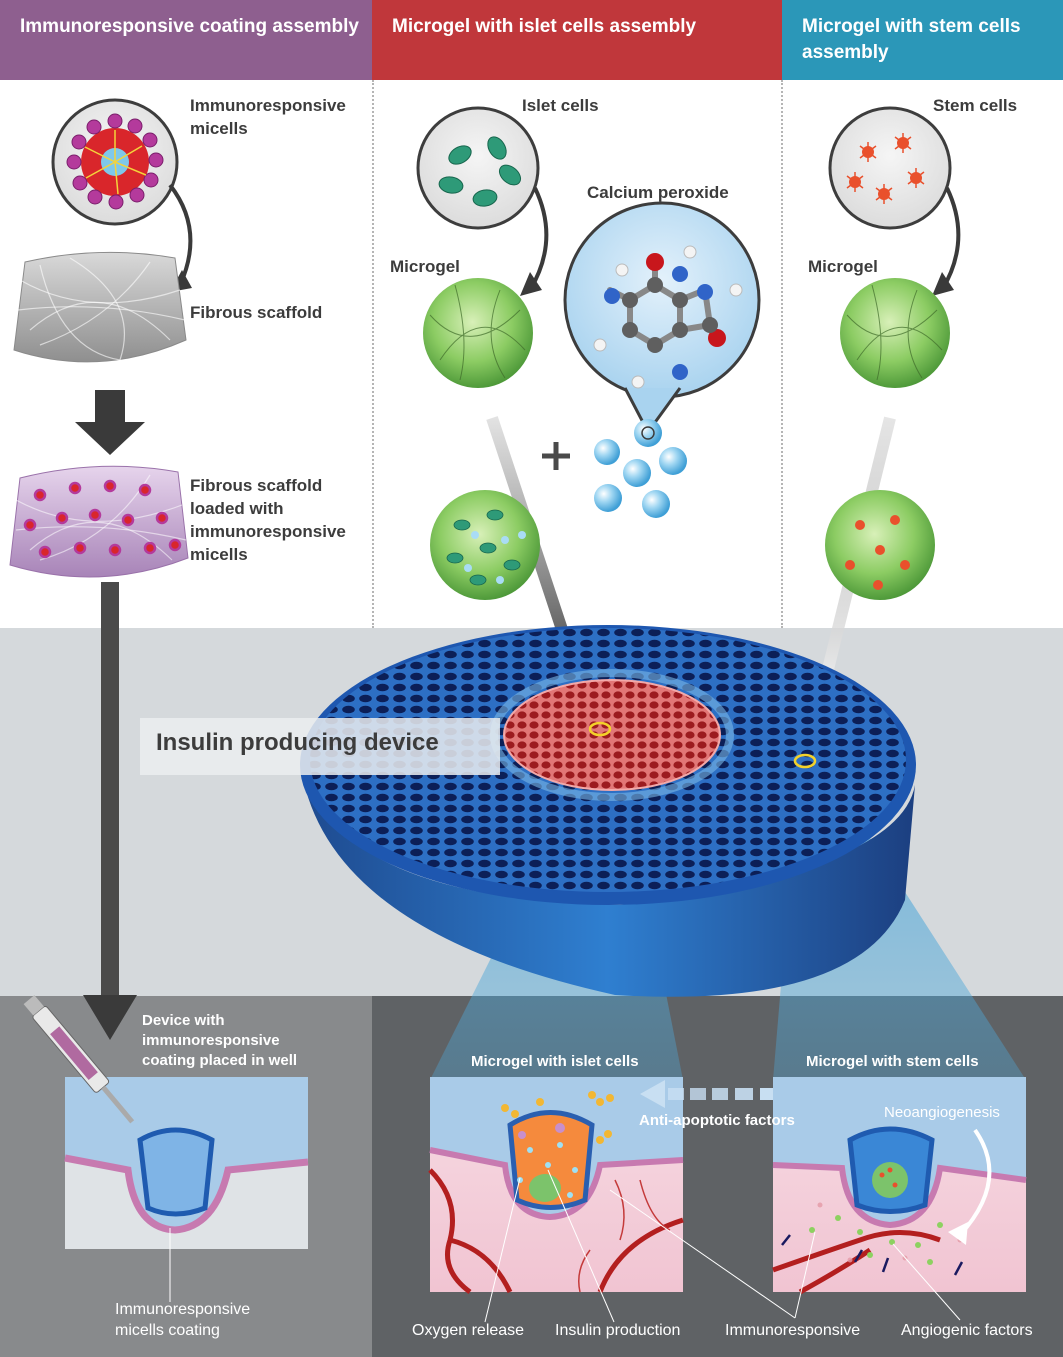 The width and height of the screenshot is (1063, 1357). What do you see at coordinates (890, 168) in the screenshot?
I see `stem-cells-icon` at bounding box center [890, 168].